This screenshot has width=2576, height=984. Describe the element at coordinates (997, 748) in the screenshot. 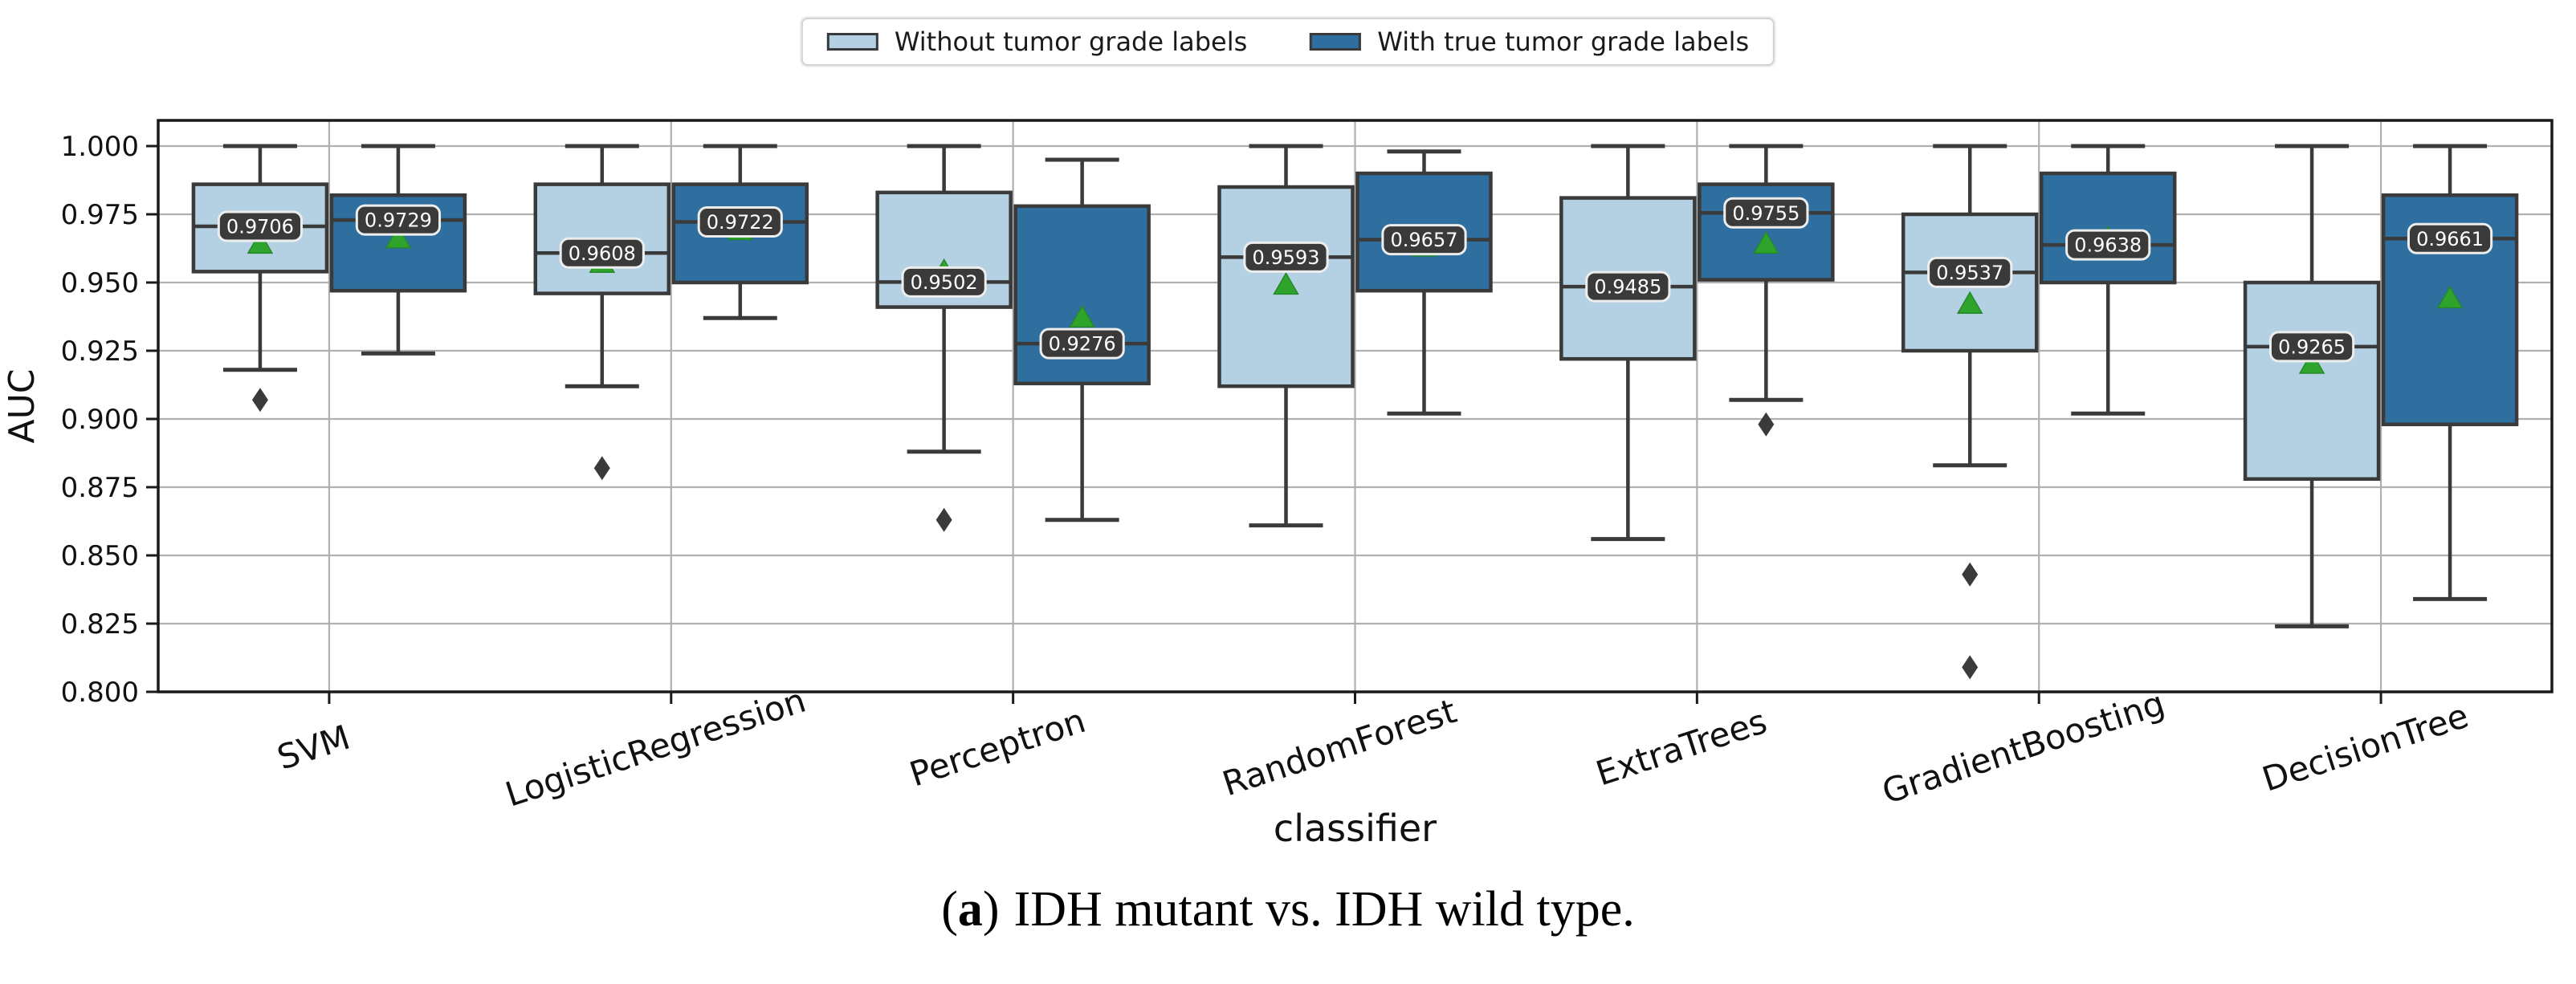

I see `x-tick-label-Perceptron: Perceptron` at that location.